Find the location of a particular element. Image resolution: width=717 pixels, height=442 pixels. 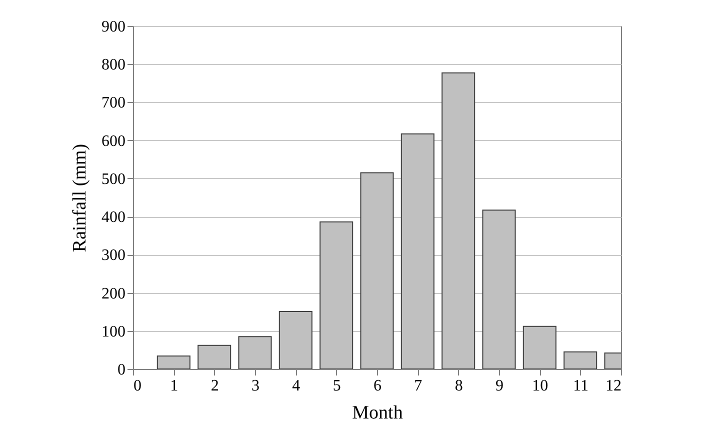

x-tick-label: 3 is located at coordinates (256, 386).